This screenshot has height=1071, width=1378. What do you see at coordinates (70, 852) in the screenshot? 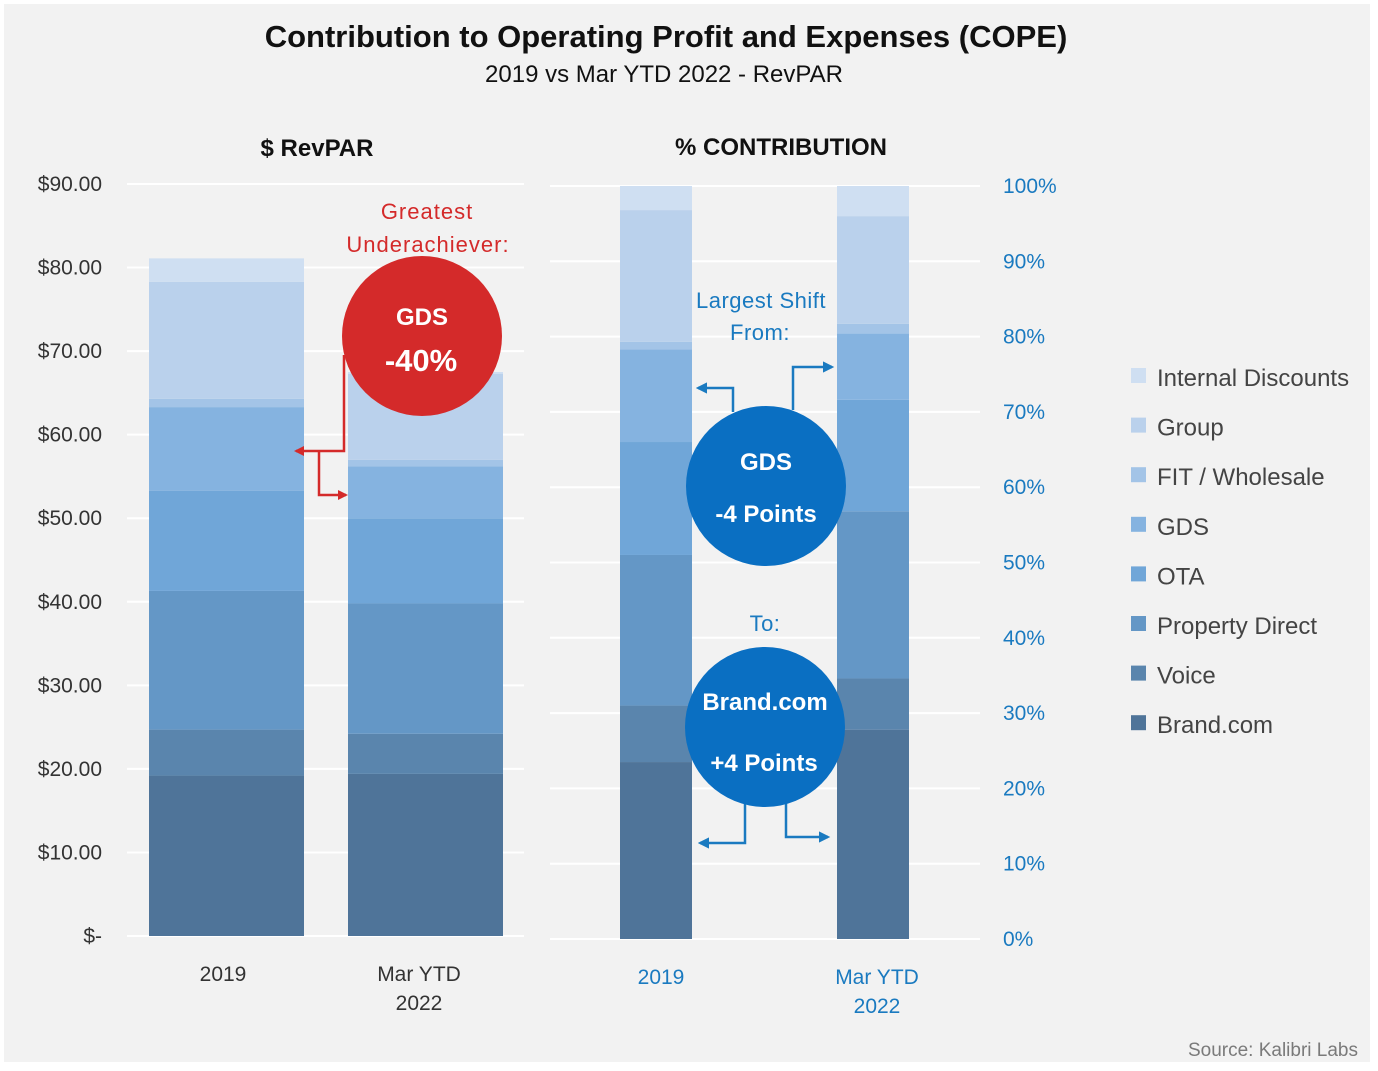
I see `revpar-y-tick-label: $10.00` at bounding box center [70, 852].